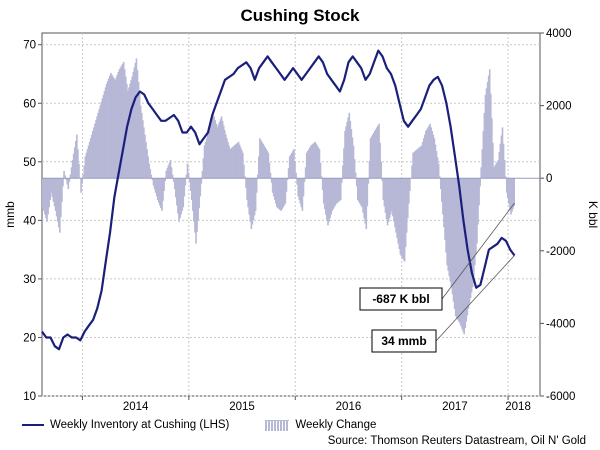 This screenshot has width=600, height=450. I want to click on callout-label-change: -687 K bbl, so click(400, 299).